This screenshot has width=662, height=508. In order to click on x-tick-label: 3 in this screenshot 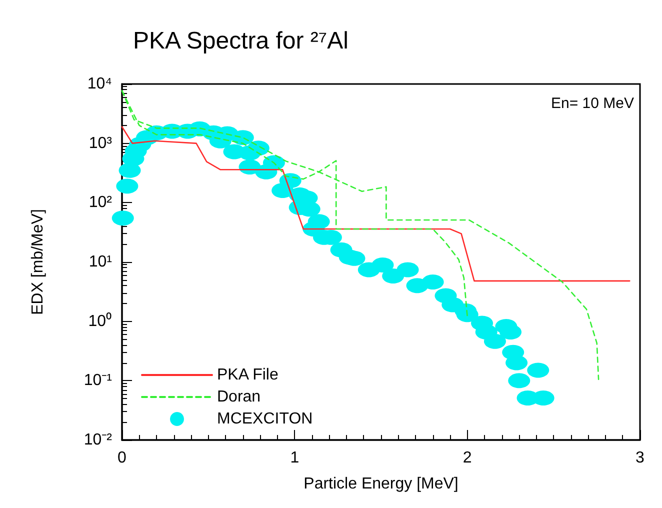, I will do `click(640, 458)`.